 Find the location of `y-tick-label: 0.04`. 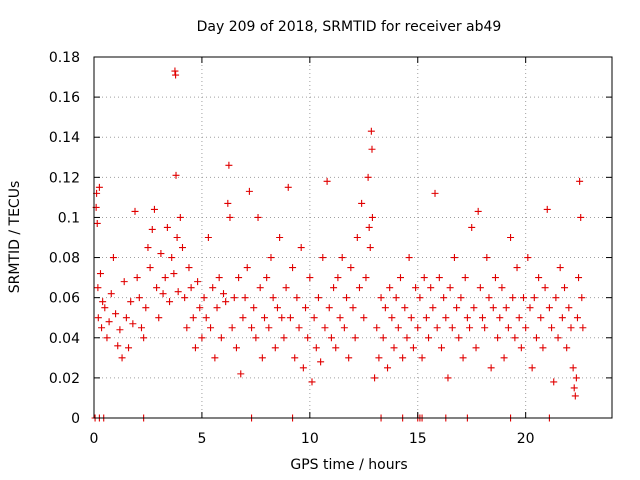

y-tick-label: 0.04 is located at coordinates (64, 339).